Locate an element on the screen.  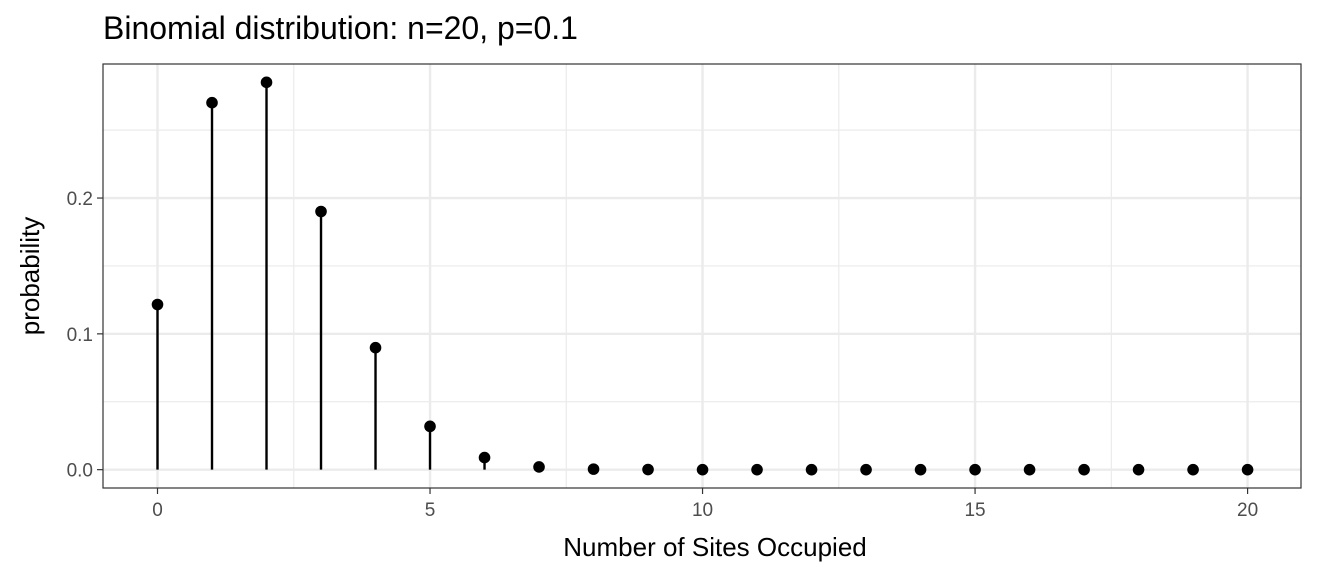
x-tick-label: 20 is located at coordinates (1247, 510).